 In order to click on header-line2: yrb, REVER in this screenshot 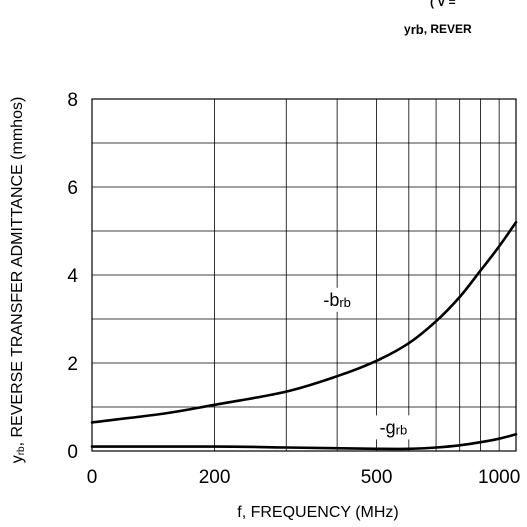, I will do `click(438, 29)`.